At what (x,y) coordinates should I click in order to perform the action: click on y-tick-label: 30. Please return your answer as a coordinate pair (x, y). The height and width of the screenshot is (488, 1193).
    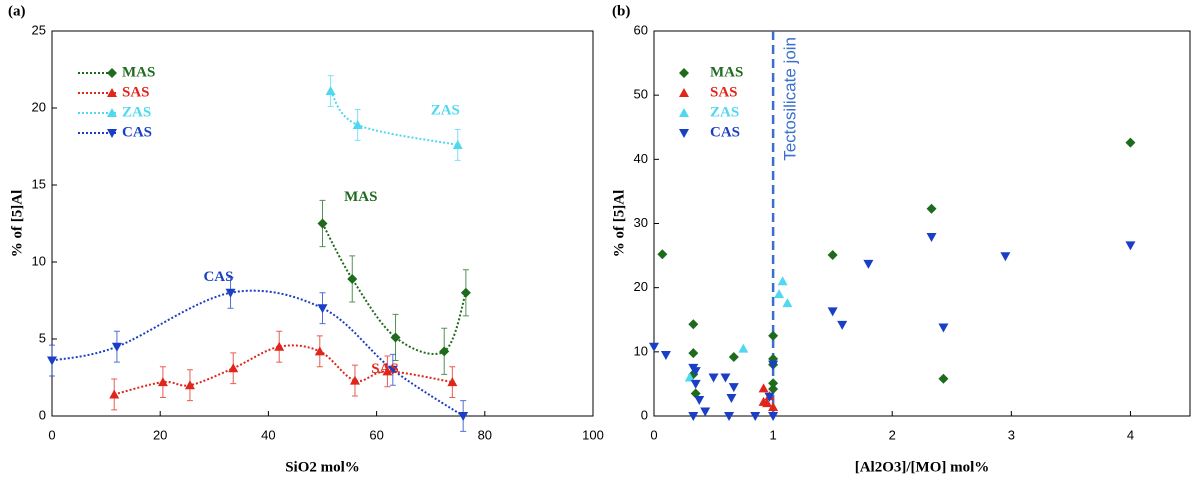
    Looking at the image, I should click on (641, 222).